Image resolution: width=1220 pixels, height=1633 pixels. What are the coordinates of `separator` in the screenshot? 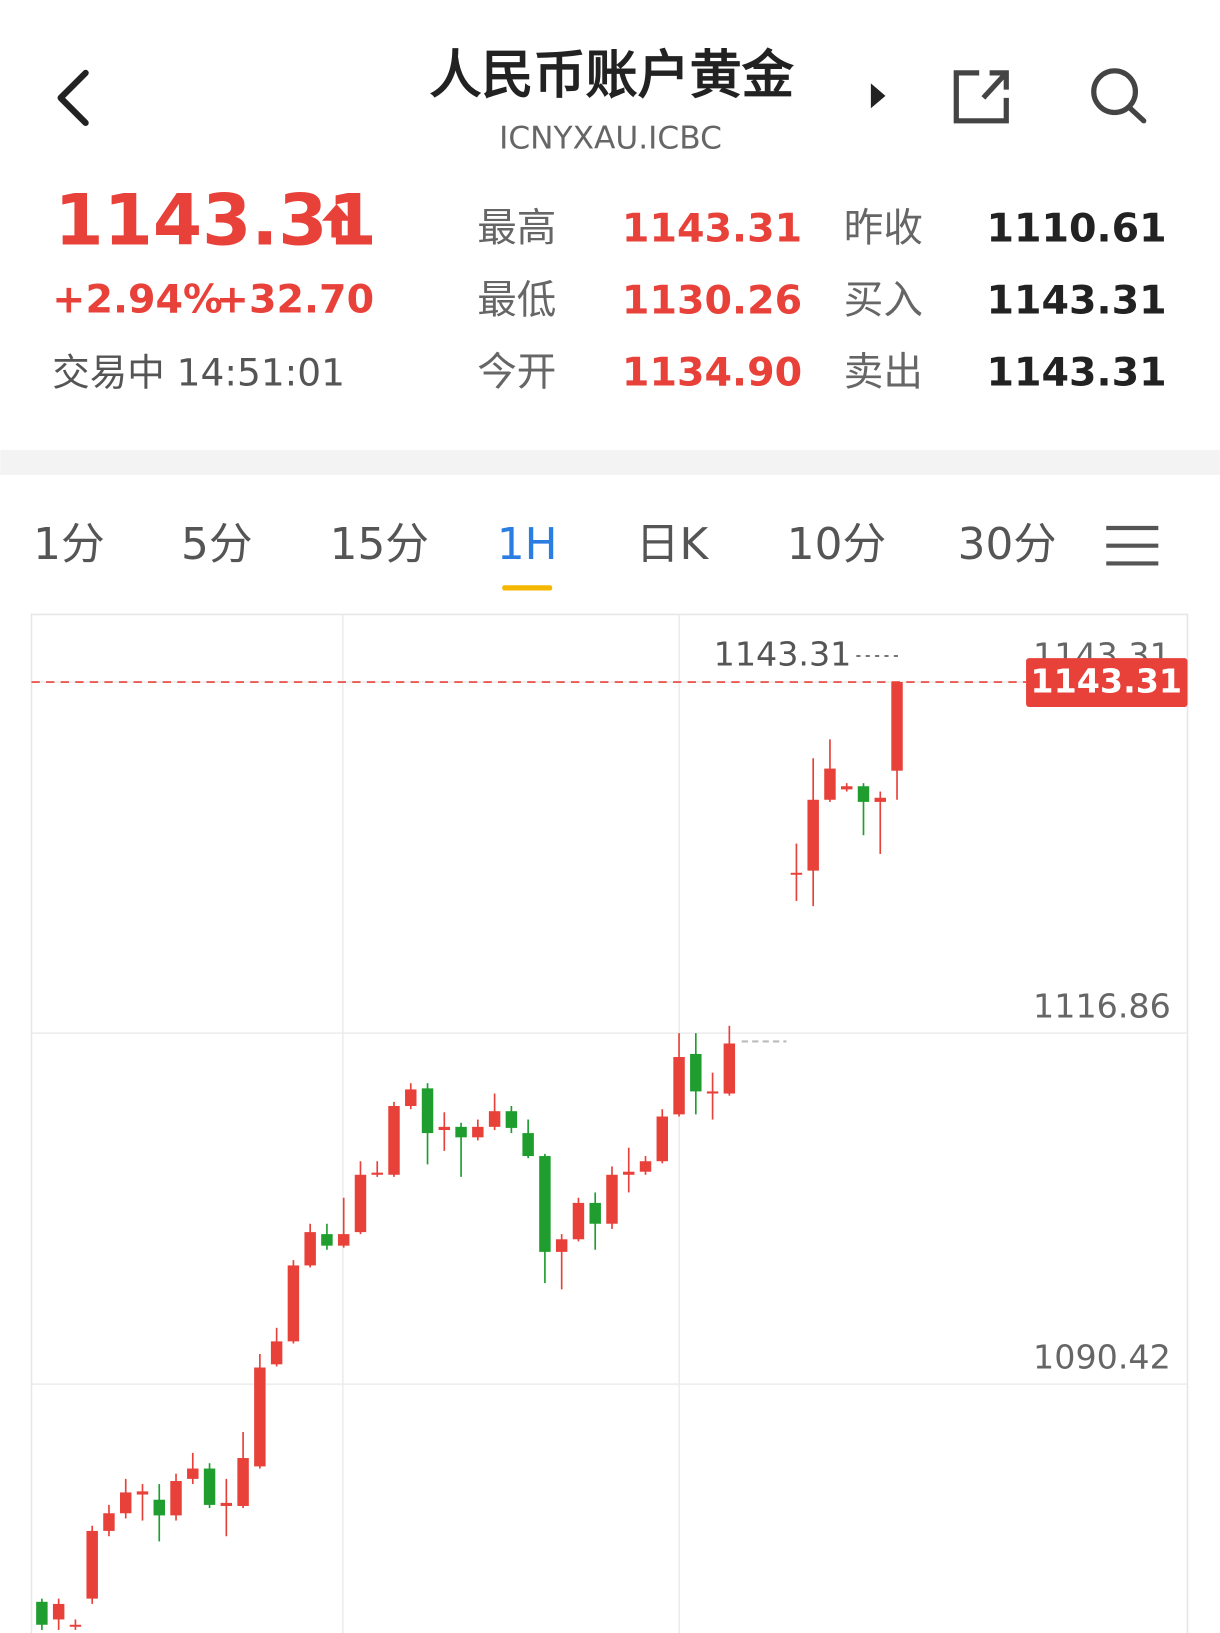 It's located at (610, 462).